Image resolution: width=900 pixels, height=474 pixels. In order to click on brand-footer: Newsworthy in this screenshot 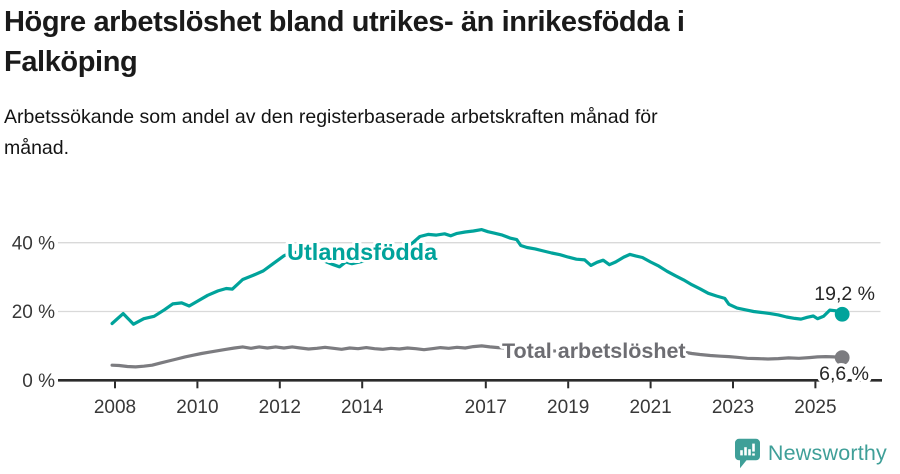, I will do `click(810, 453)`.